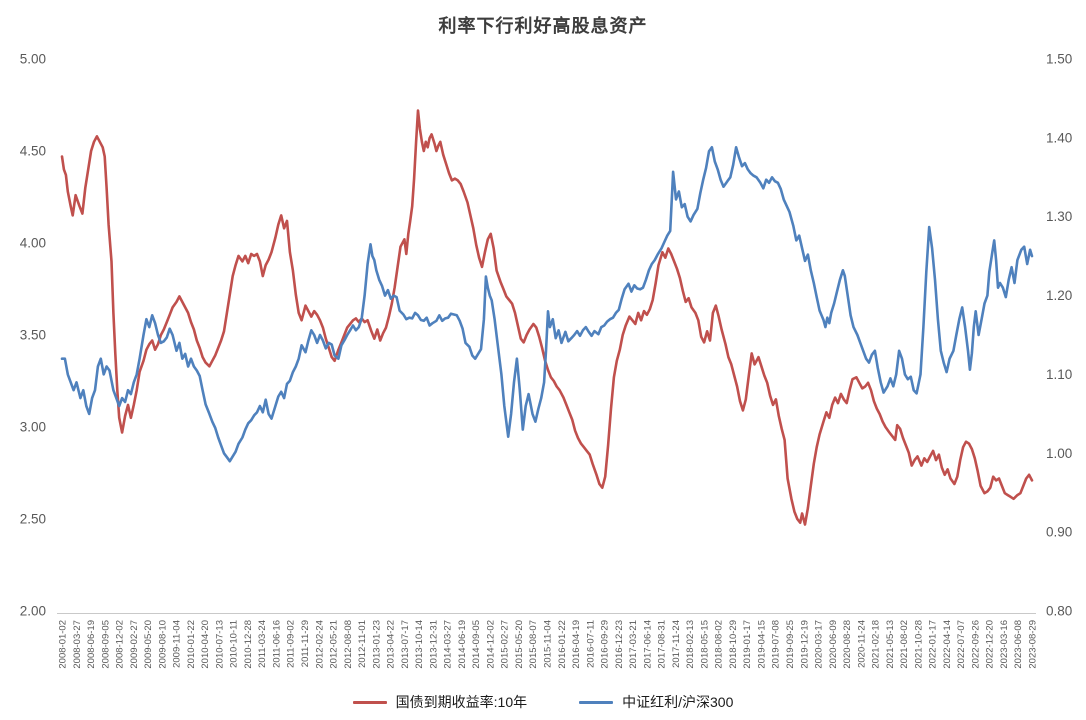  What do you see at coordinates (461, 702) in the screenshot?
I see `legend-label-bond-yield: 国债到期收益率:10年` at bounding box center [461, 702].